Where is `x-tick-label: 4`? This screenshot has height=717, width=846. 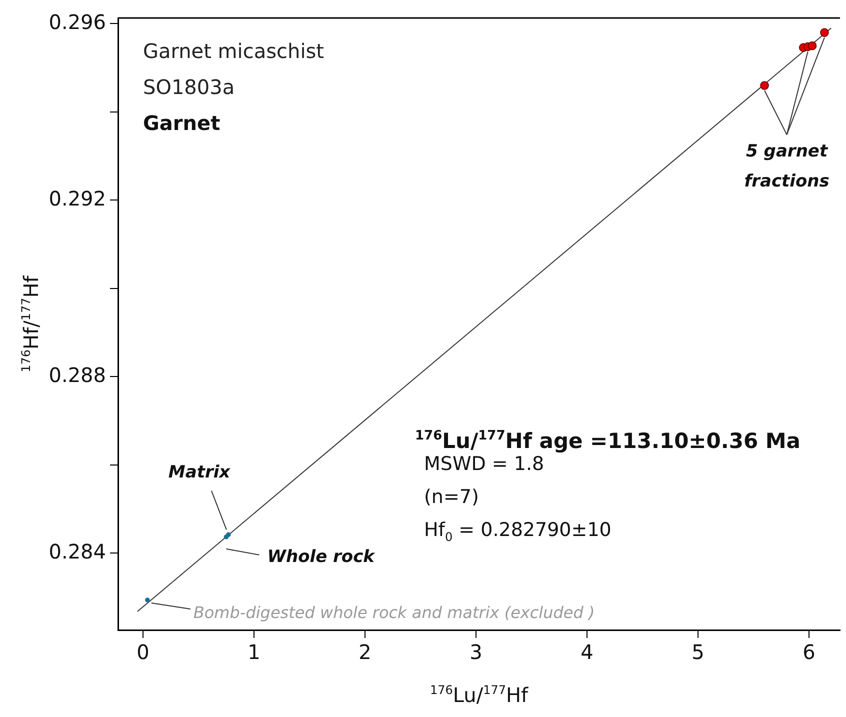
x-tick-label: 4 is located at coordinates (587, 652).